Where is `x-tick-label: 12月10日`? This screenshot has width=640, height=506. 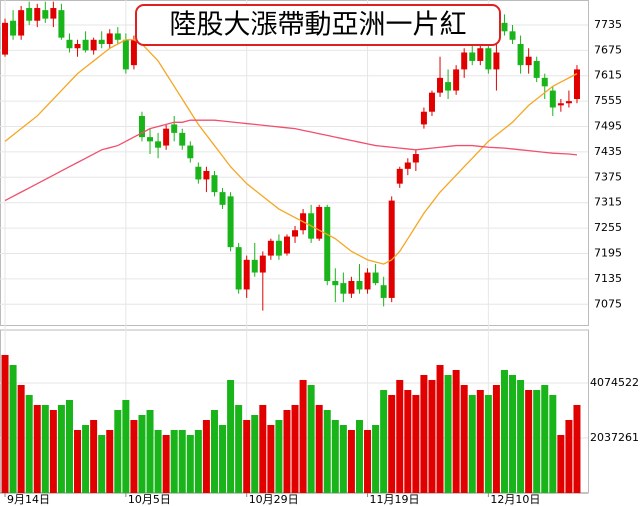
x-tick-label: 12月10日 is located at coordinates (515, 499).